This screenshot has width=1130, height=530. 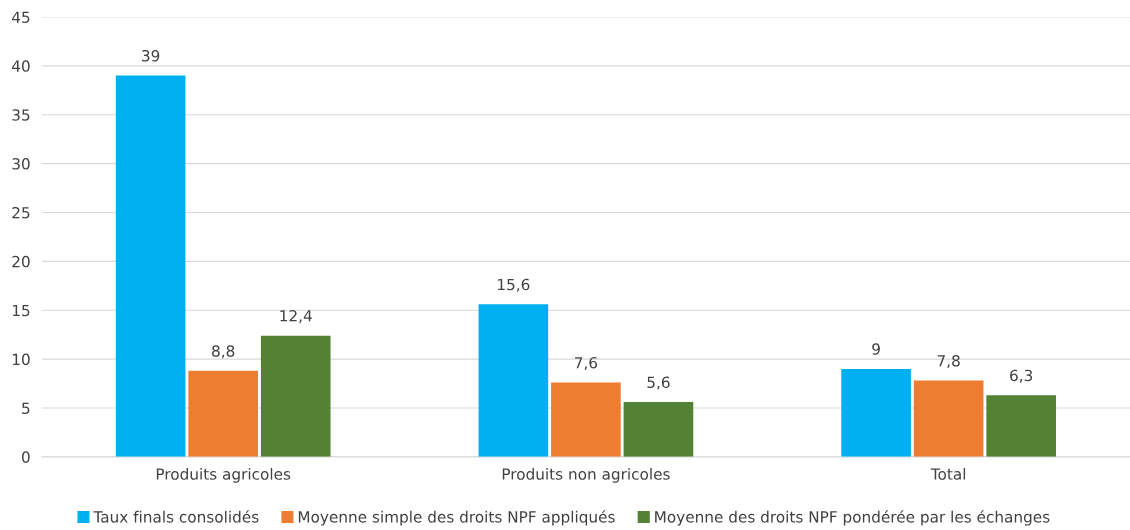 I want to click on data-label: 15,6, so click(x=514, y=285).